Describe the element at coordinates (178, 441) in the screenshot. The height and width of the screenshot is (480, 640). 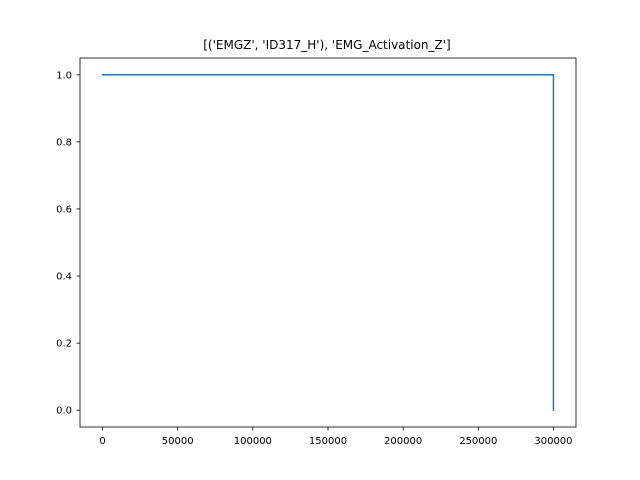
I see `x-tick-label: 50000` at that location.